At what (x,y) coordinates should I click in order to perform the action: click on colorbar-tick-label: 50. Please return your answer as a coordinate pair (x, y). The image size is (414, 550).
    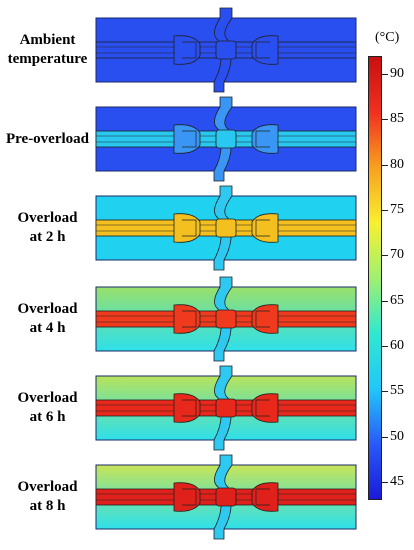
    Looking at the image, I should click on (397, 436).